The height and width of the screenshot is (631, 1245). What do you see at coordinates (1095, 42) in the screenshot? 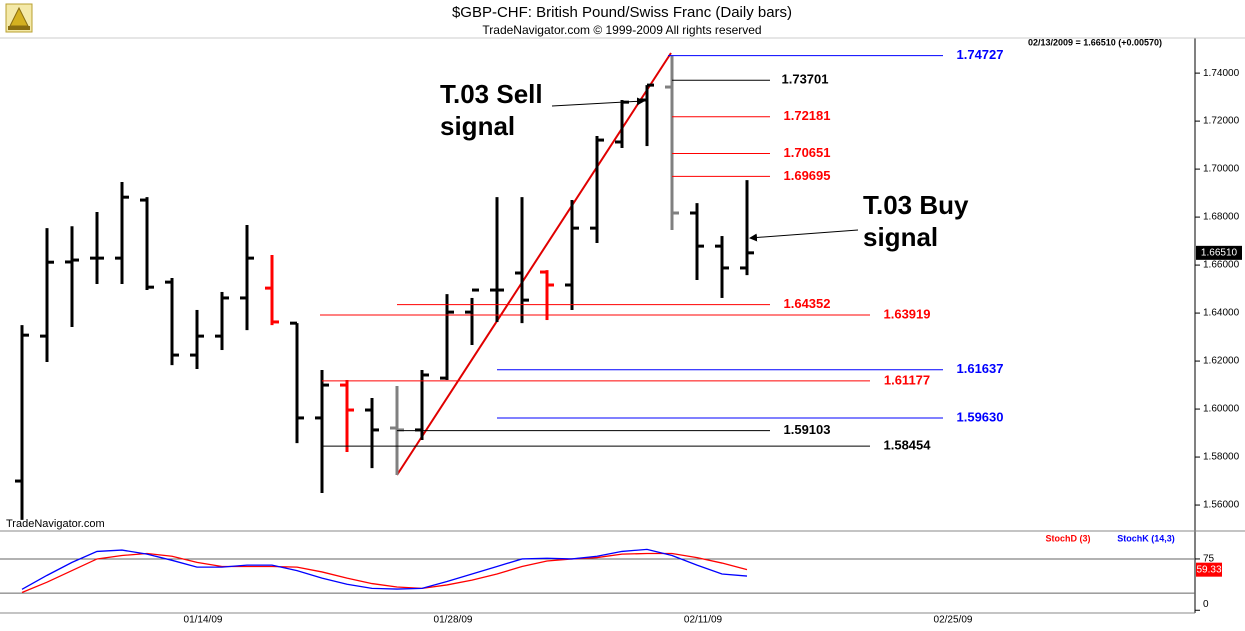
I see `header-quote: 02/13/2009 = 1.66510 (+0.00570)` at bounding box center [1095, 42].